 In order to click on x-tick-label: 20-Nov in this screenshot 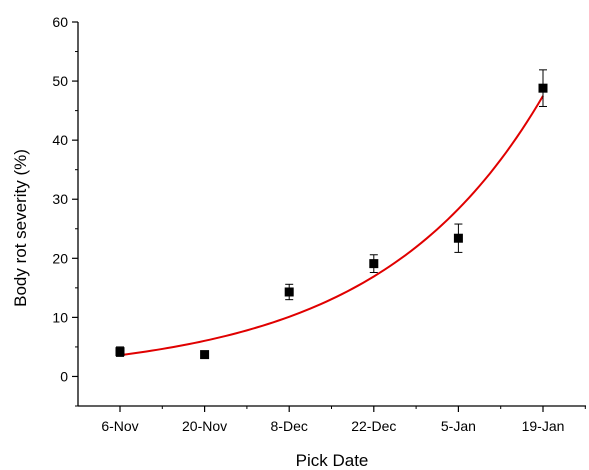, I will do `click(204, 426)`.